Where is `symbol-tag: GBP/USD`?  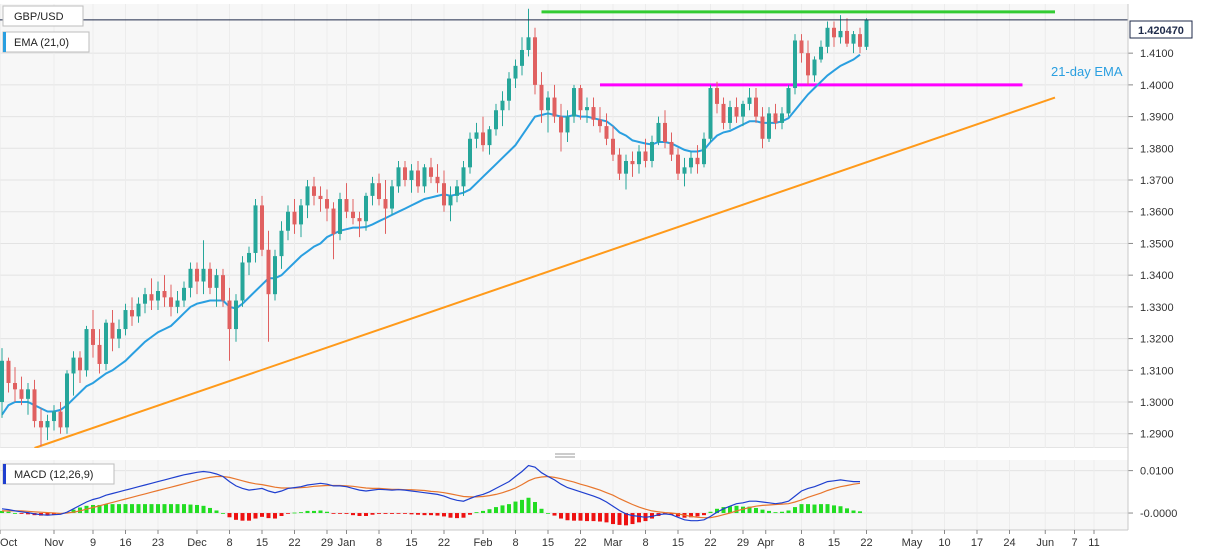
symbol-tag: GBP/USD is located at coordinates (43, 16).